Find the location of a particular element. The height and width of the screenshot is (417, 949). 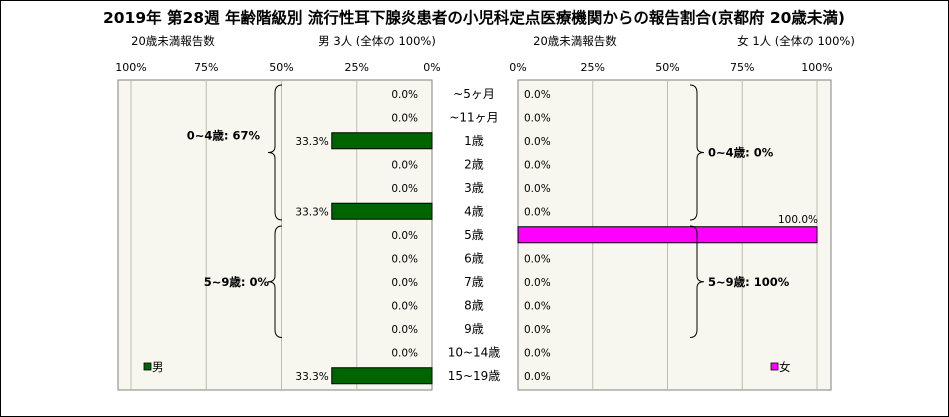

left-x-tick-label: 75% is located at coordinates (206, 67).